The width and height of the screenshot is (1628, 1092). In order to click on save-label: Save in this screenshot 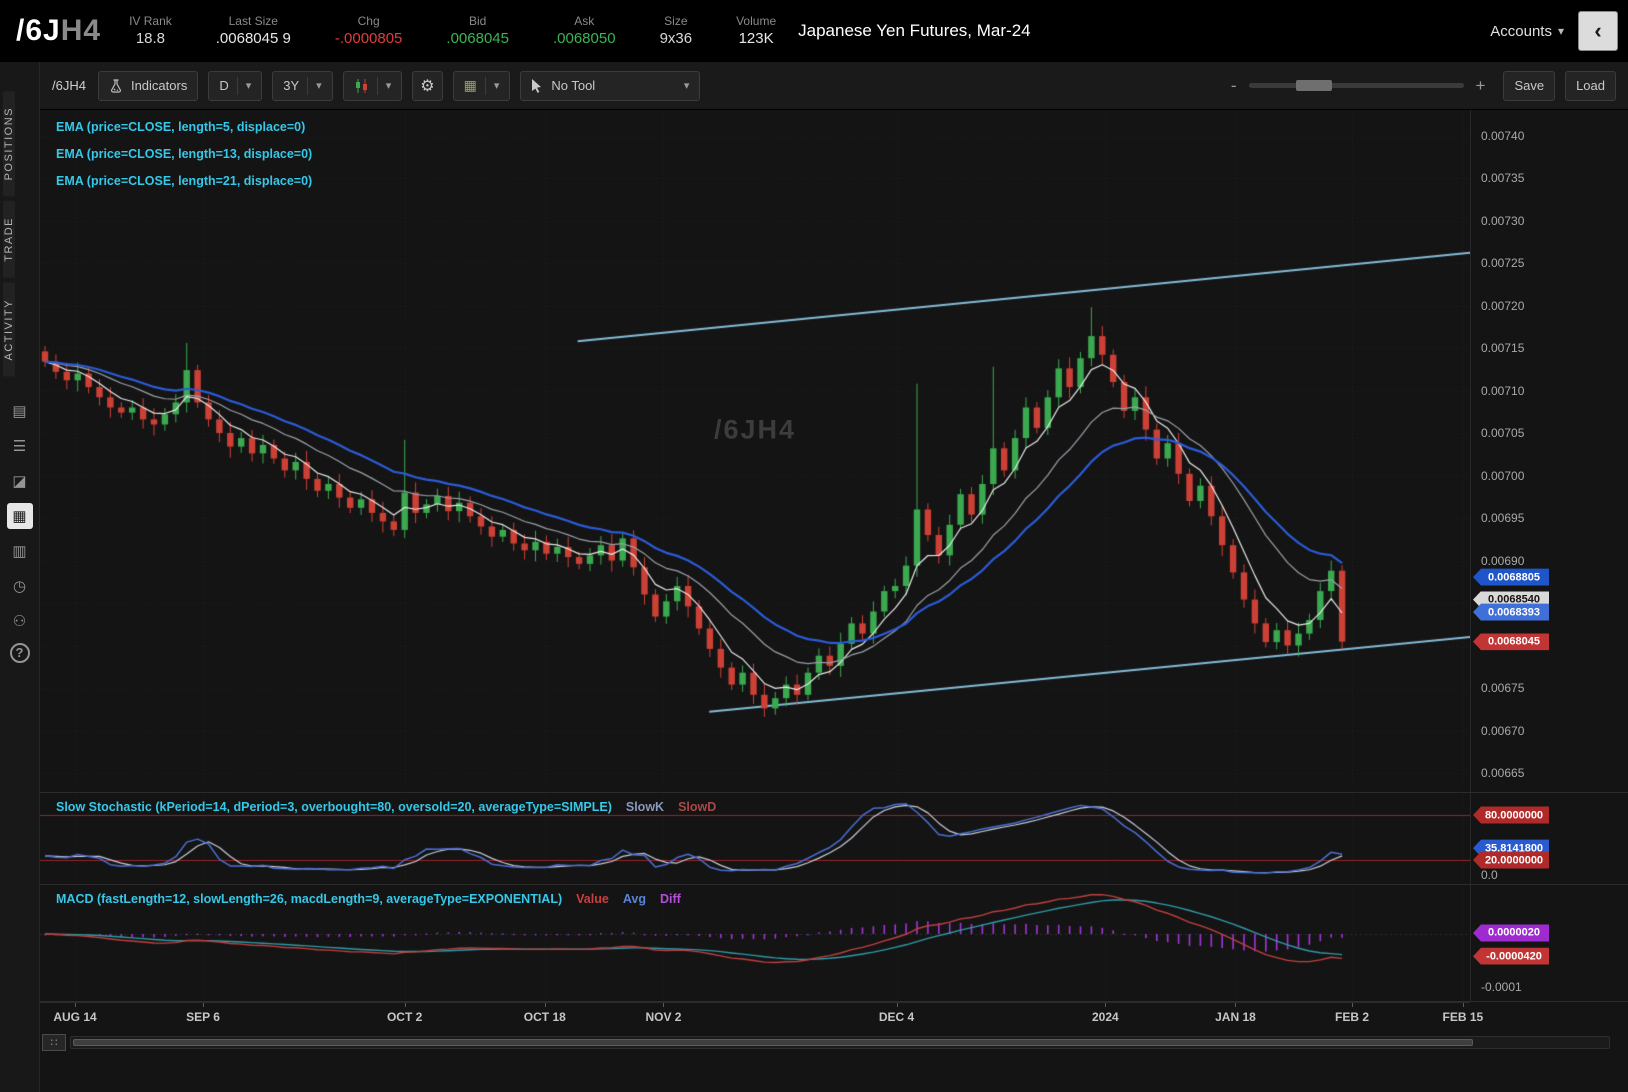, I will do `click(1529, 85)`.